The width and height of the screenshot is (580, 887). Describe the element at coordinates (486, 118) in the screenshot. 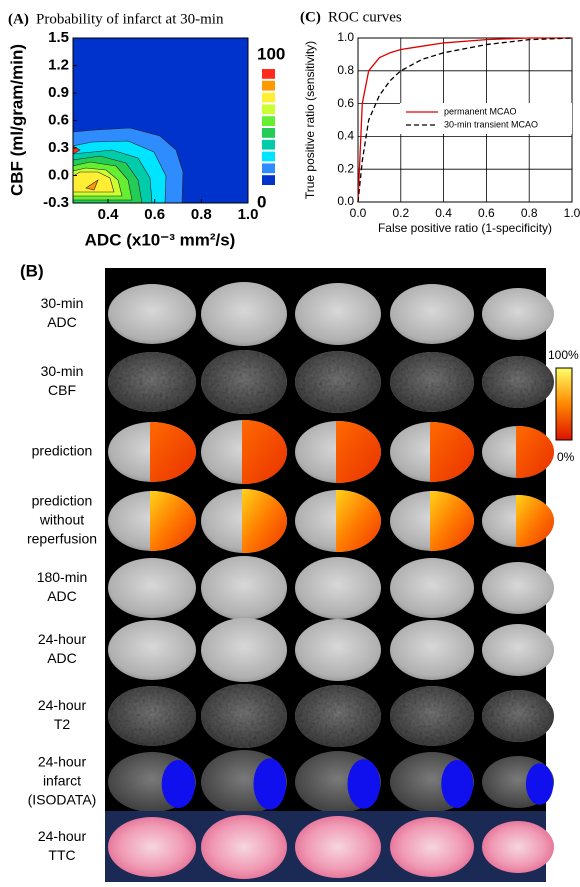

I see `legend-box` at that location.